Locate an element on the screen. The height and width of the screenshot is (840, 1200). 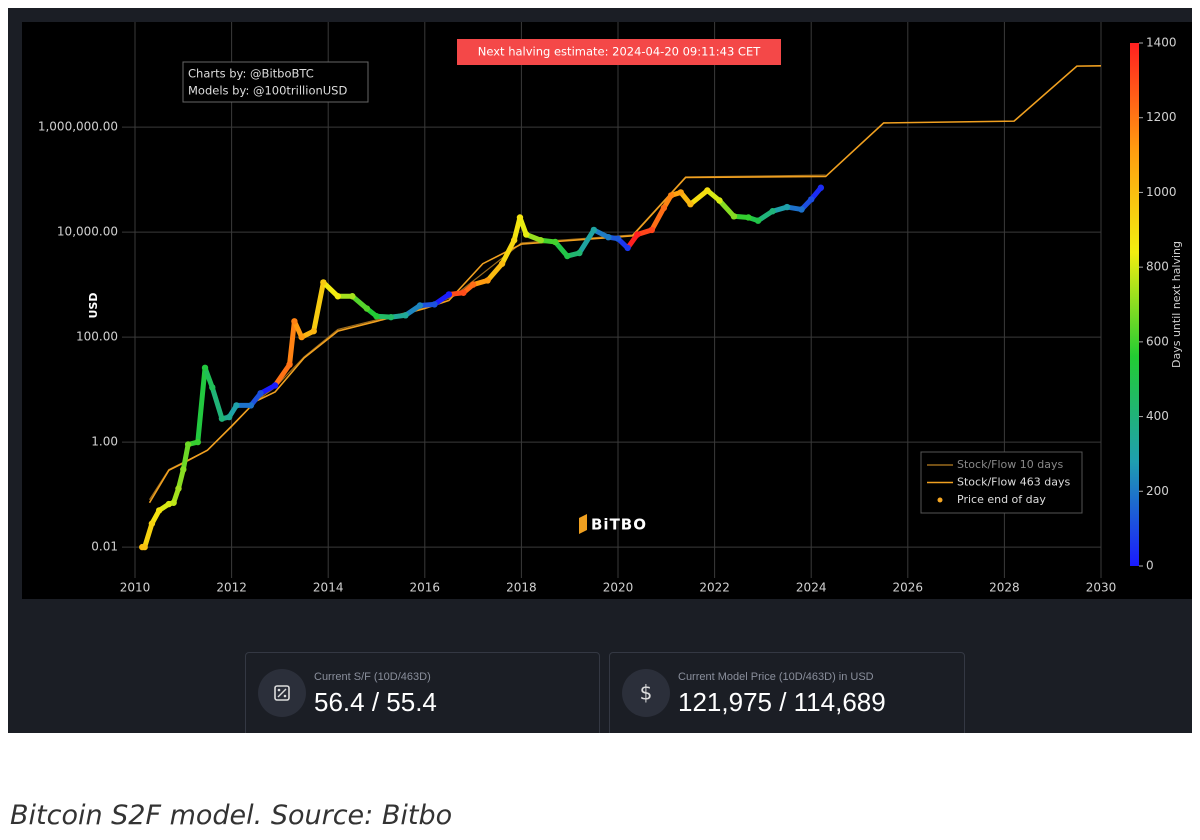
x-tick-label: 2012 is located at coordinates (231, 588).